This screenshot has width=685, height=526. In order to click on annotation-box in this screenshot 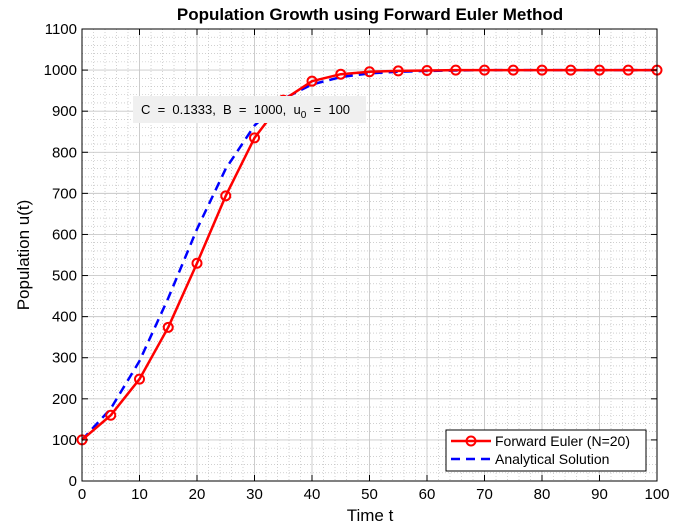, I will do `click(249, 109)`.